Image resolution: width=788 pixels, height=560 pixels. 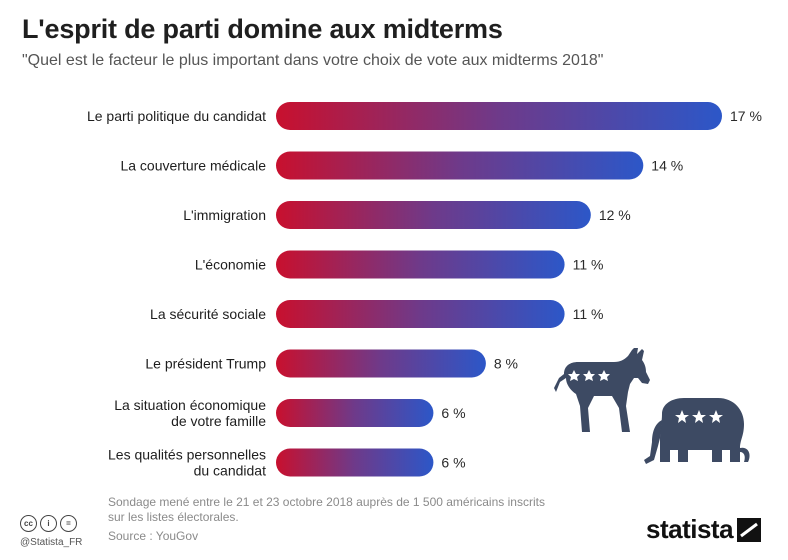 What do you see at coordinates (187, 463) in the screenshot?
I see `category-label-7: Les qualités personnelles du candidat` at bounding box center [187, 463].